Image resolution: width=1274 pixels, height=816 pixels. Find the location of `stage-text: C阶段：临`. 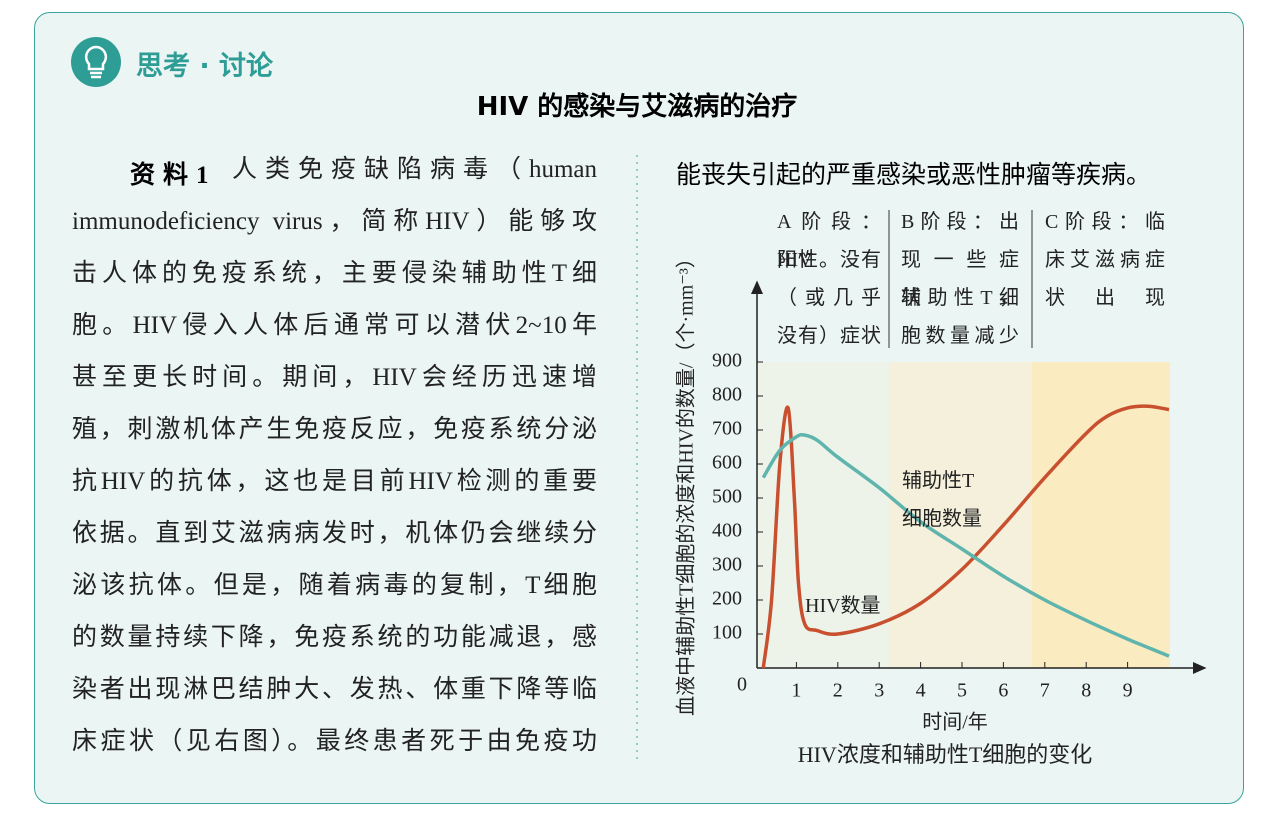

stage-text: C阶段：临 is located at coordinates (1105, 222).